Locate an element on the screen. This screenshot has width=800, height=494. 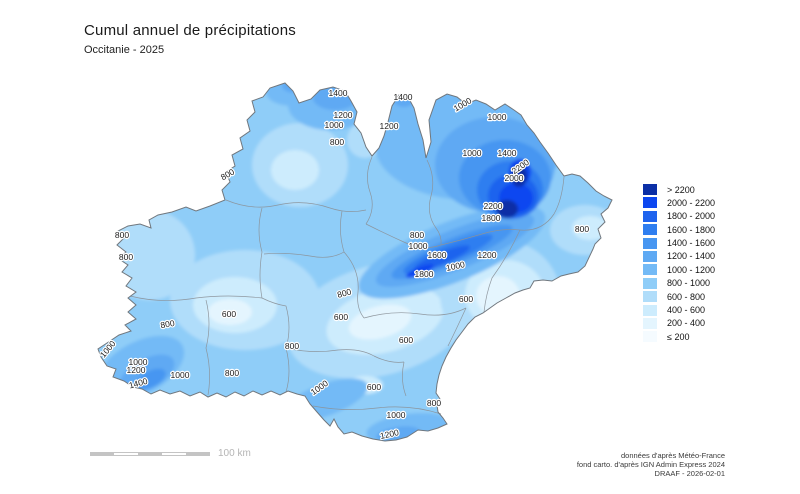
legend-row: 800 - 1000 is located at coordinates (679, 283).